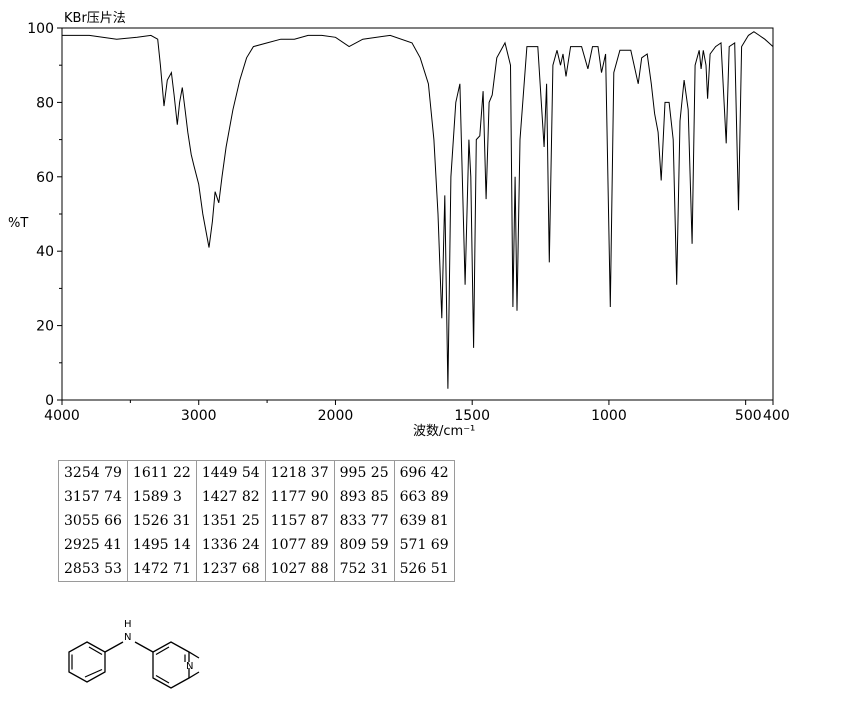  Describe the element at coordinates (144, 647) in the screenshot. I see `bond-nh-pyridine` at that location.